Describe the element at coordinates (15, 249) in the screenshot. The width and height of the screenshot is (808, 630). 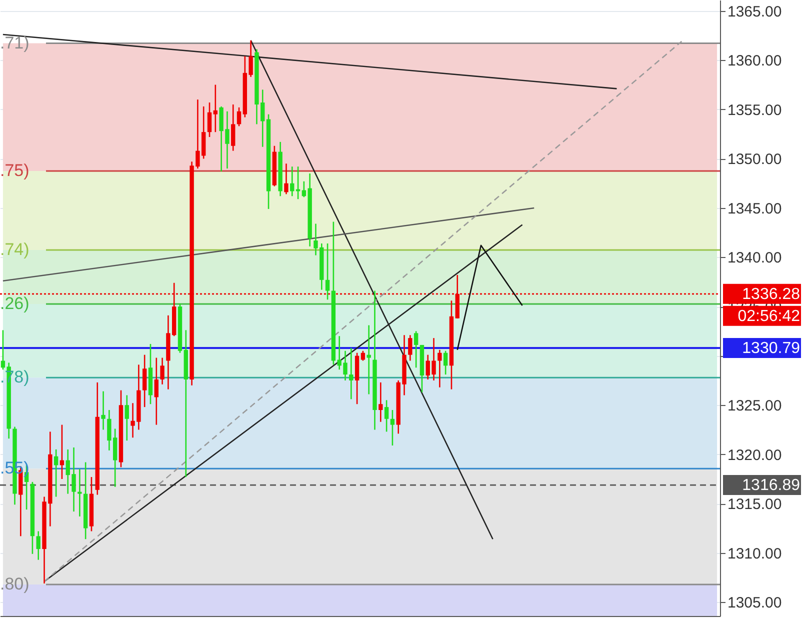
I see `annotation: .74)` at that location.